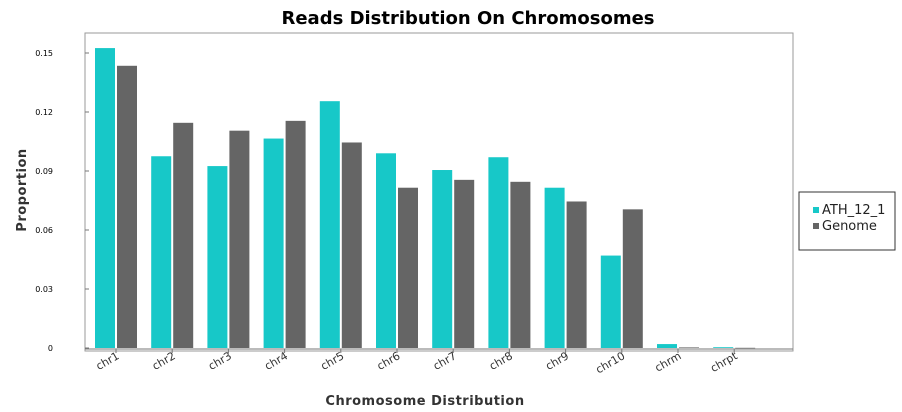 The width and height of the screenshot is (902, 412). I want to click on x-tick-label: chr1, so click(108, 361).